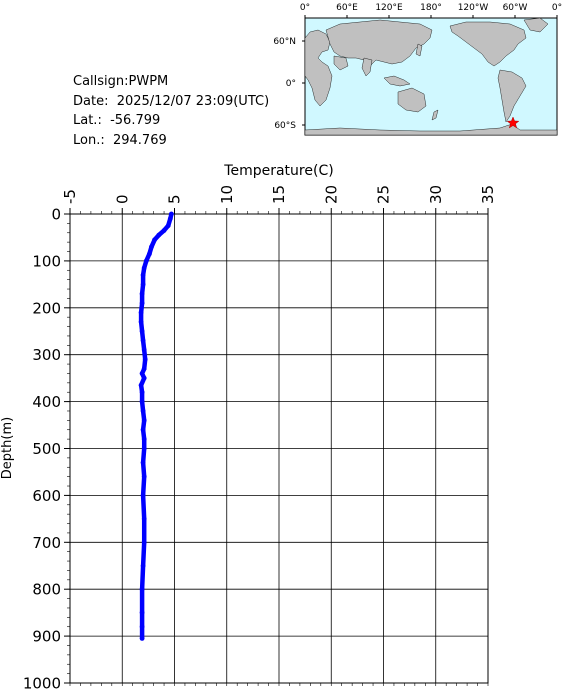 The width and height of the screenshot is (564, 690). Describe the element at coordinates (367, 67) in the screenshot. I see `land-india` at that location.